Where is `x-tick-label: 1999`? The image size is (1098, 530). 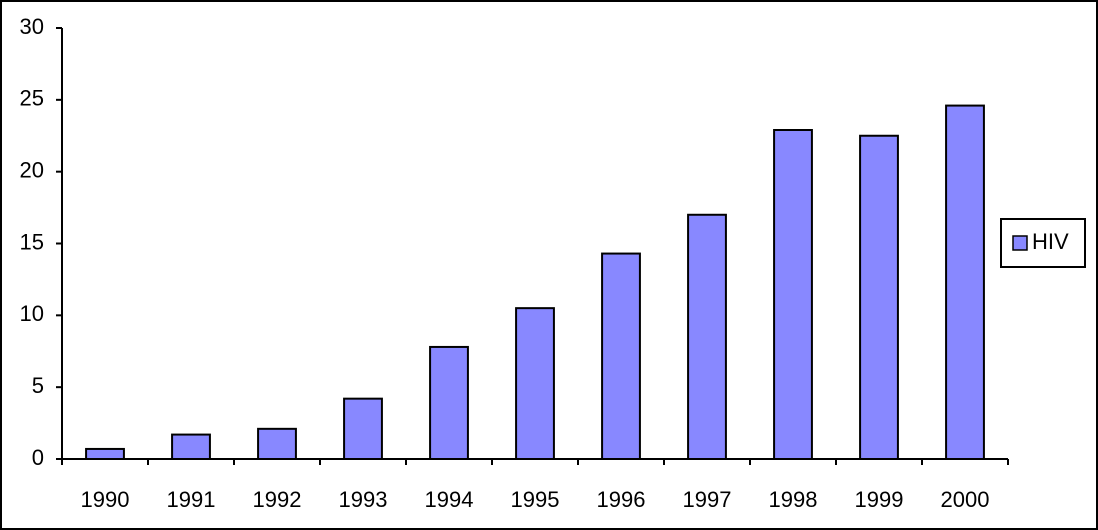
x-tick-label: 1999 is located at coordinates (879, 499).